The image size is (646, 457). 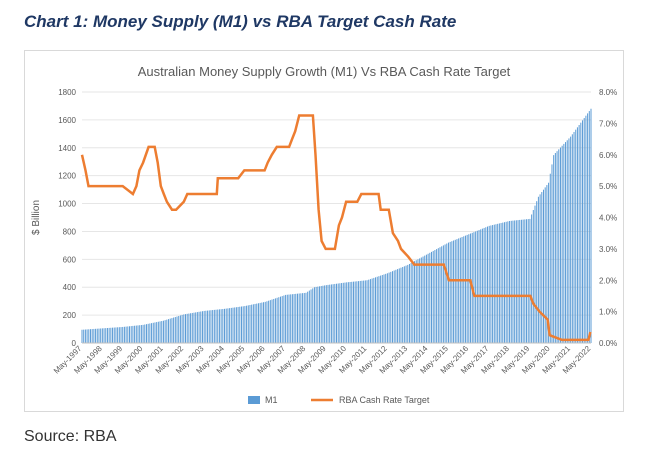 What do you see at coordinates (36, 217) in the screenshot?
I see `y-axis-label: $ Billion` at bounding box center [36, 217].